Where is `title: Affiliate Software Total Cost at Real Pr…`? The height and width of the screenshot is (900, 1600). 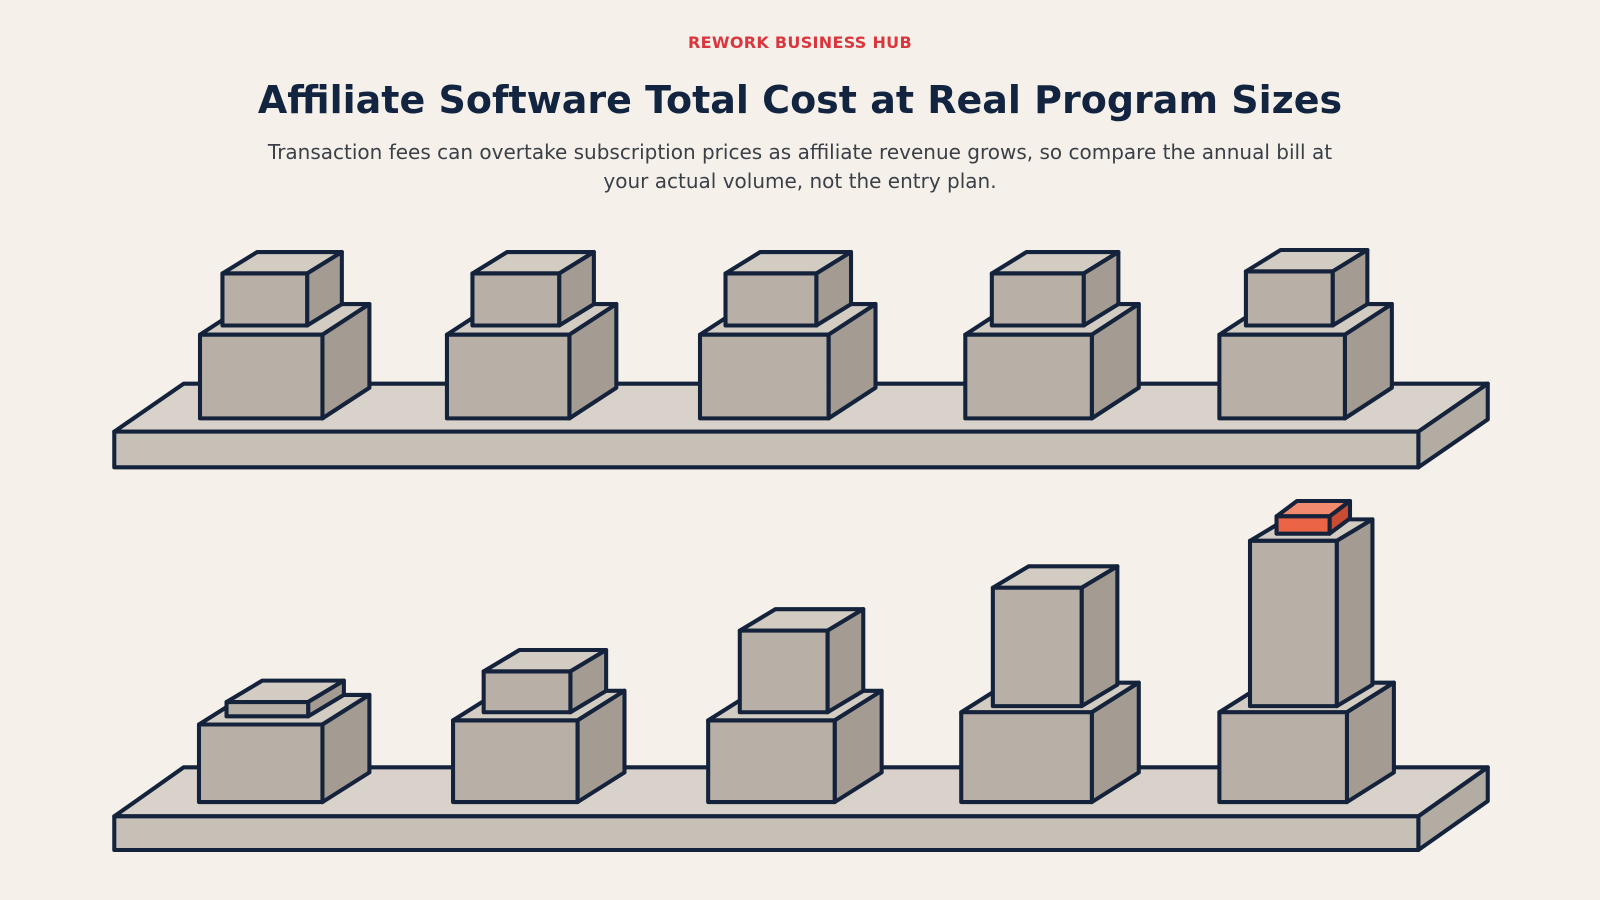 title: Affiliate Software Total Cost at Real Pr… is located at coordinates (800, 100).